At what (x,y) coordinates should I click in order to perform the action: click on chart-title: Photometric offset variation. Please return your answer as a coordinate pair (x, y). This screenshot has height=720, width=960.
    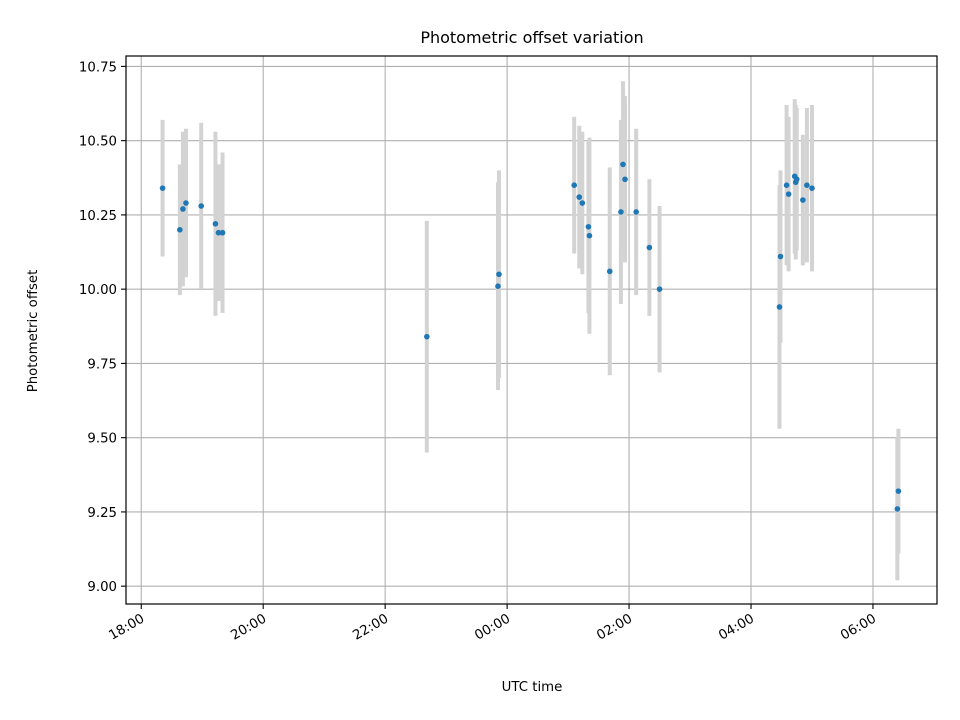
    Looking at the image, I should click on (531, 37).